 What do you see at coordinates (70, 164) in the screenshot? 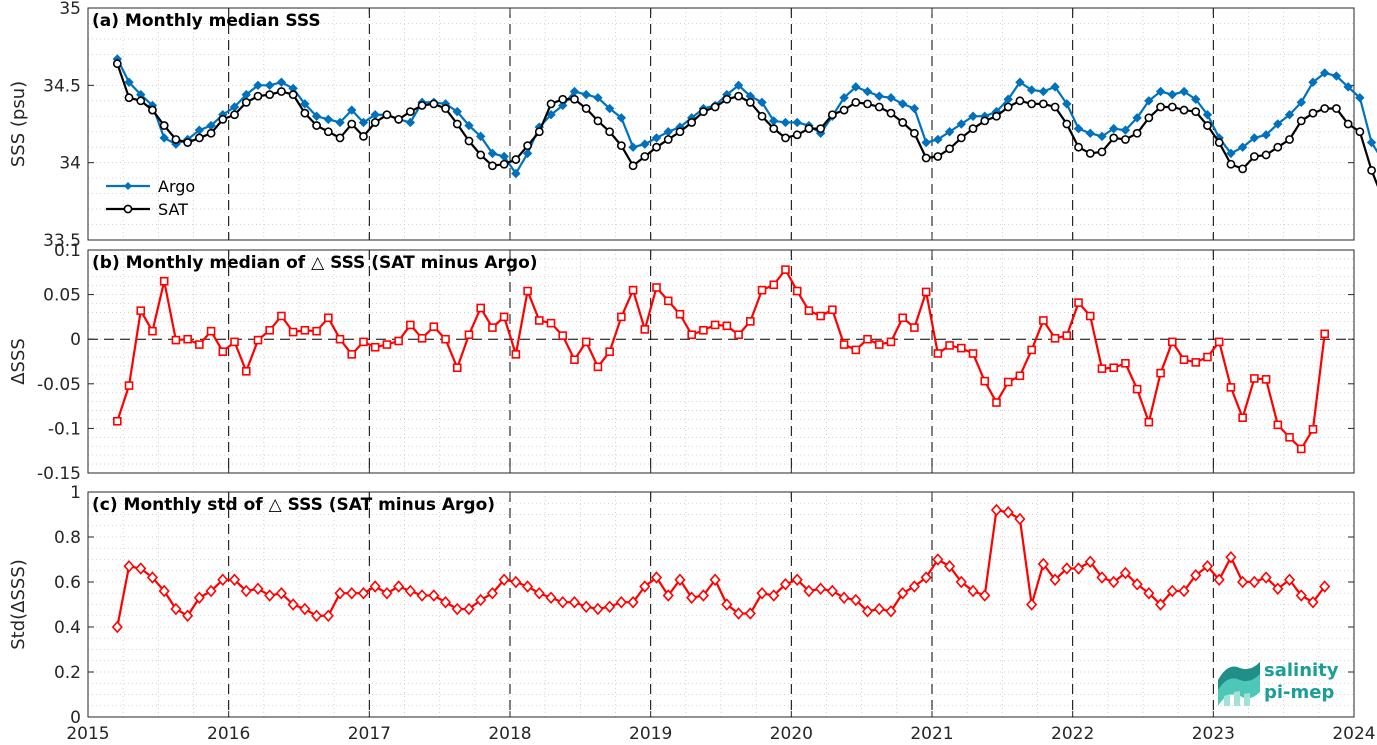
I see `y-tick-label: 34` at bounding box center [70, 164].